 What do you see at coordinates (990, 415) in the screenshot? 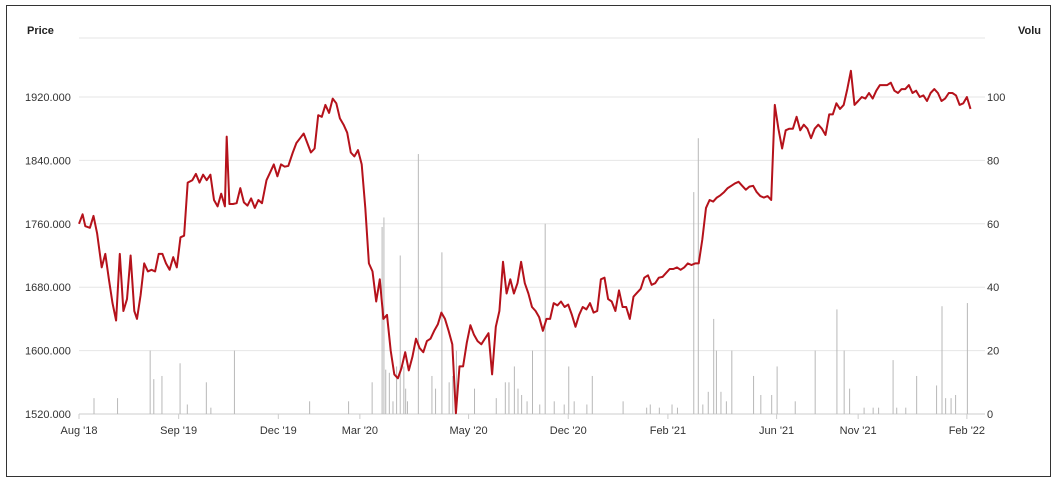
I see `right-tick-label: 0` at bounding box center [990, 415].